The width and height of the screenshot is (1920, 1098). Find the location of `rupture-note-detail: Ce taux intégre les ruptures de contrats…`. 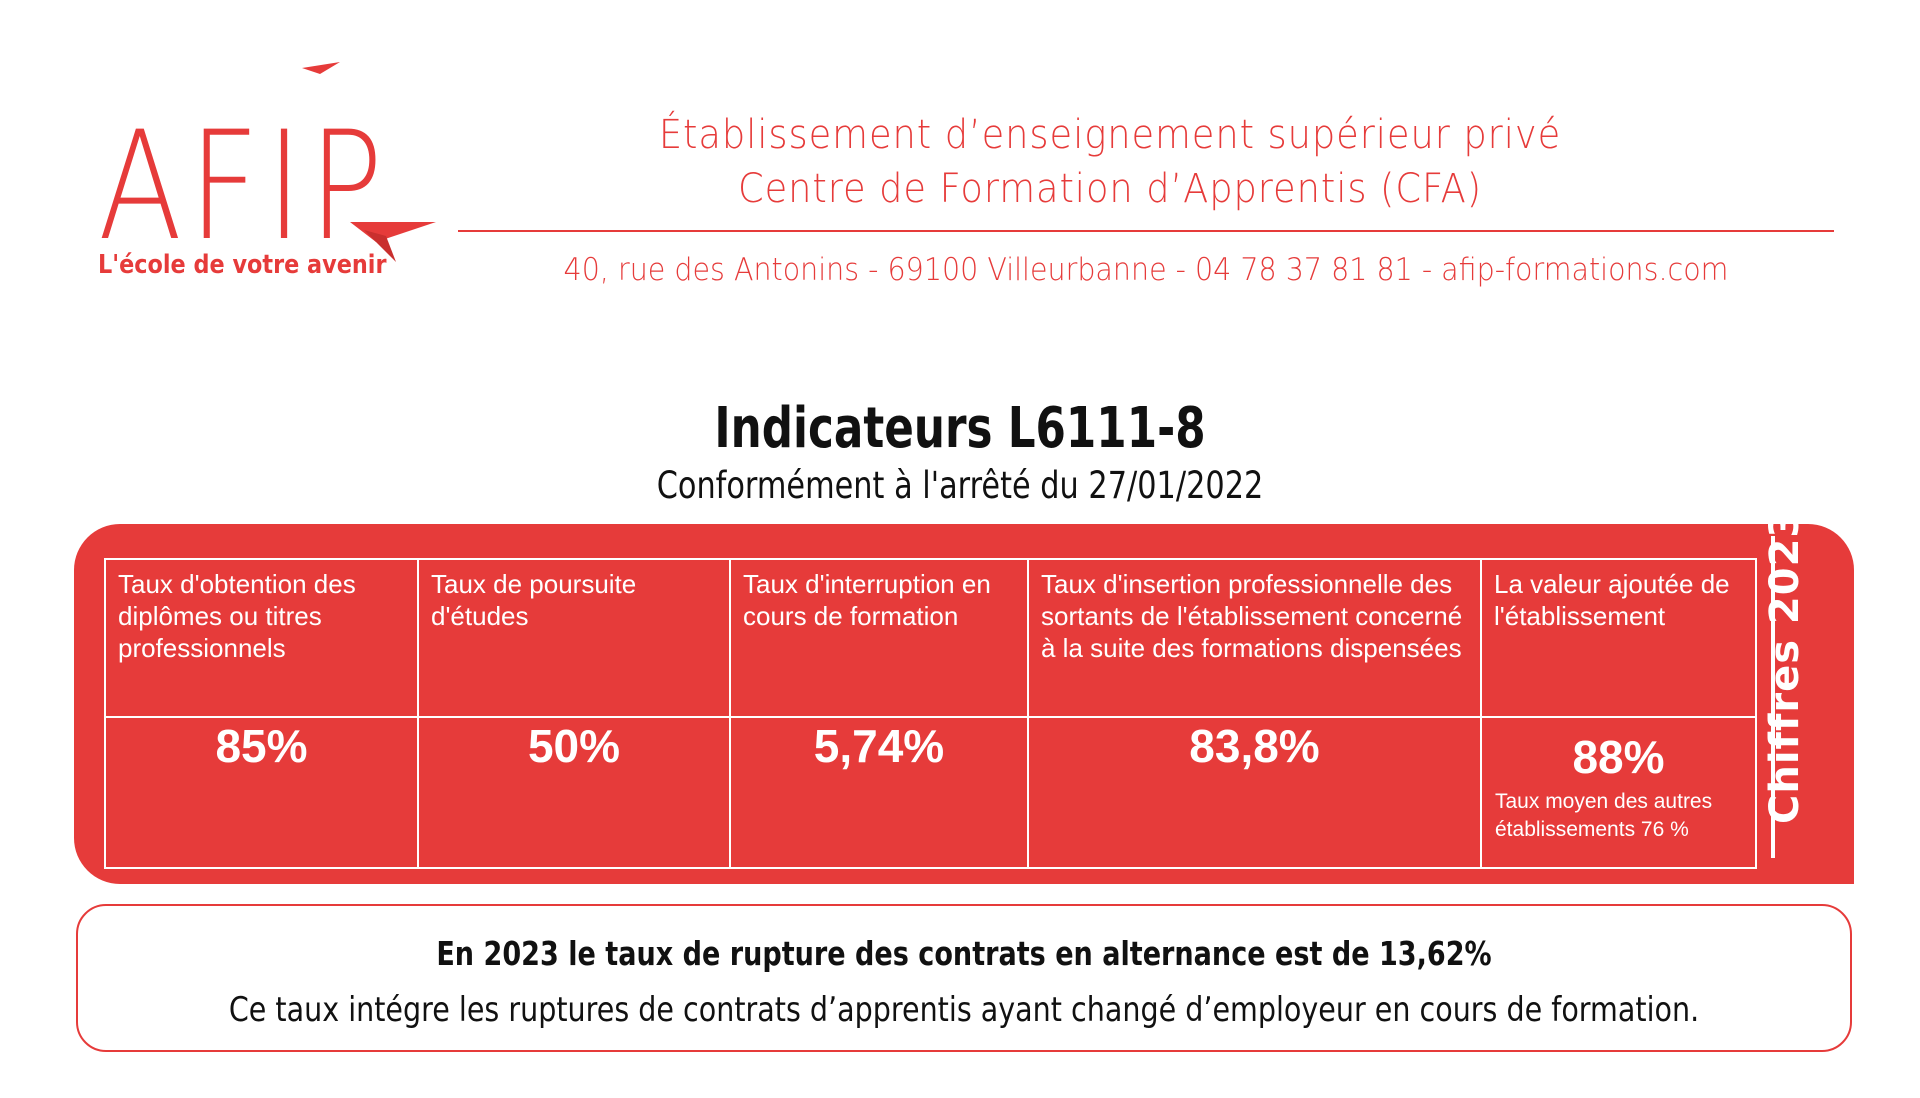

rupture-note-detail: Ce taux intégre les ruptures de contrats… is located at coordinates (964, 1010).